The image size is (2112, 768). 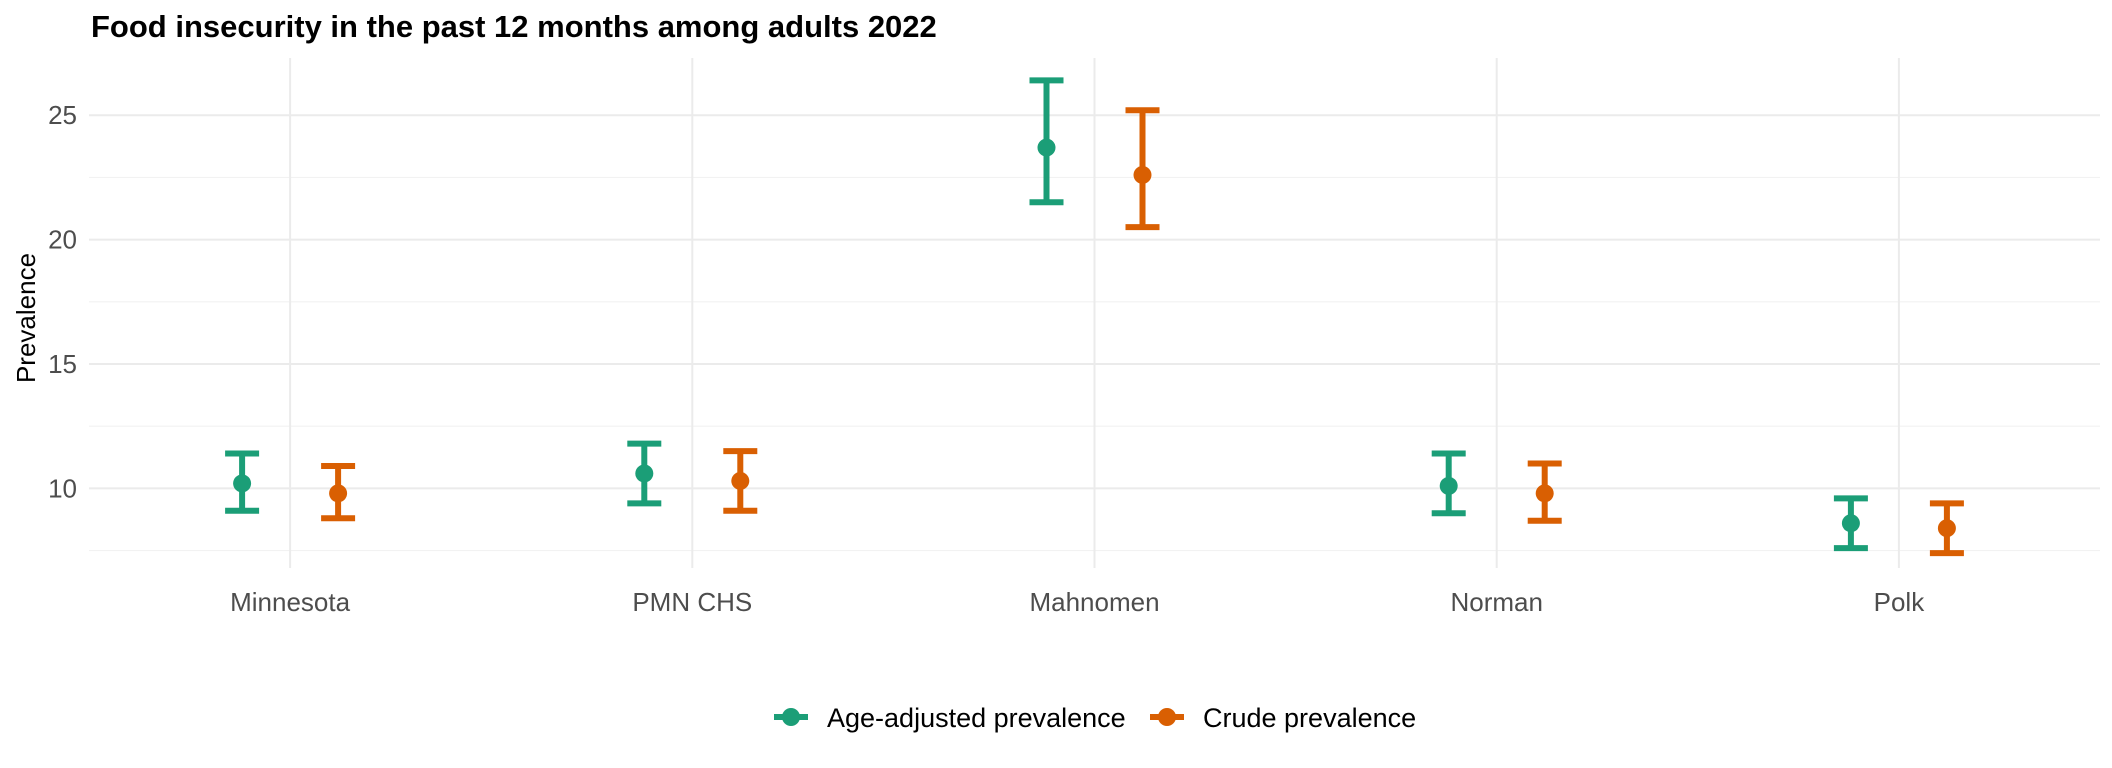 What do you see at coordinates (1094, 602) in the screenshot?
I see `x-tick-label: Mahnomen` at bounding box center [1094, 602].